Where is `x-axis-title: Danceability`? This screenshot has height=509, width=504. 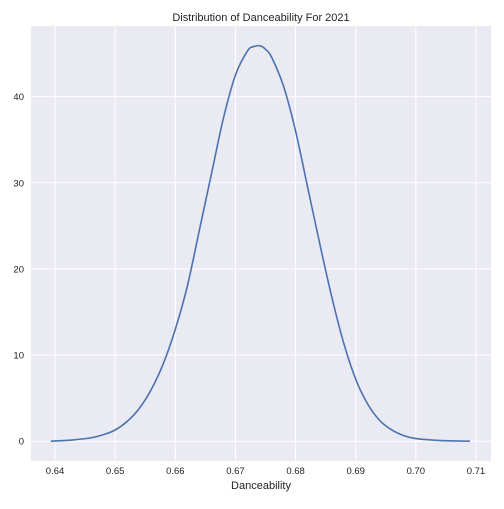 x-axis-title: Danceability is located at coordinates (261, 486).